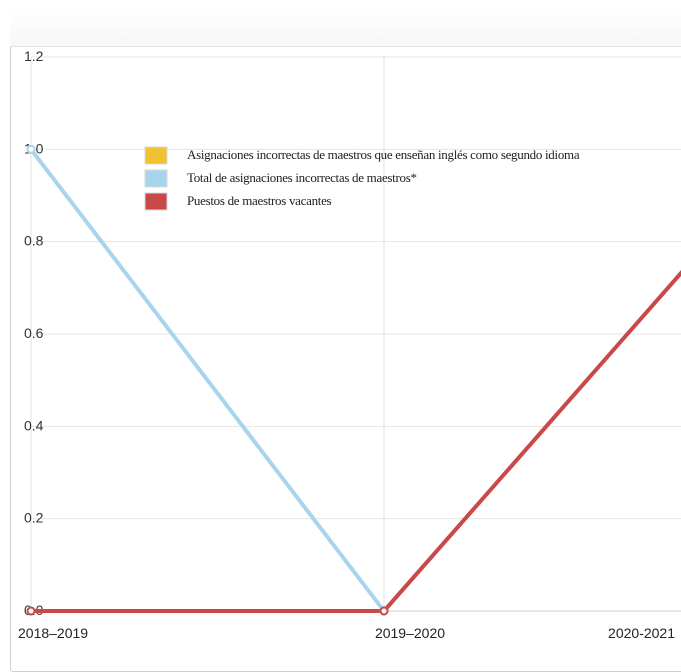 This screenshot has width=681, height=672. Describe the element at coordinates (34, 518) in the screenshot. I see `y-tick-label: 0.2` at that location.